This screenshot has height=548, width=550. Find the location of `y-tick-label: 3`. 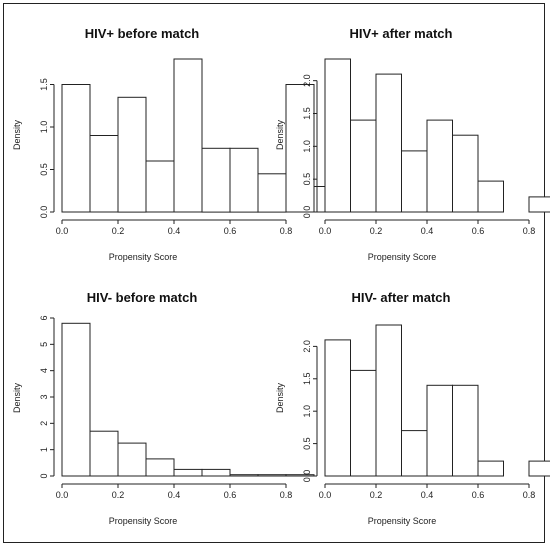

y-tick-label: 3 is located at coordinates (44, 396).